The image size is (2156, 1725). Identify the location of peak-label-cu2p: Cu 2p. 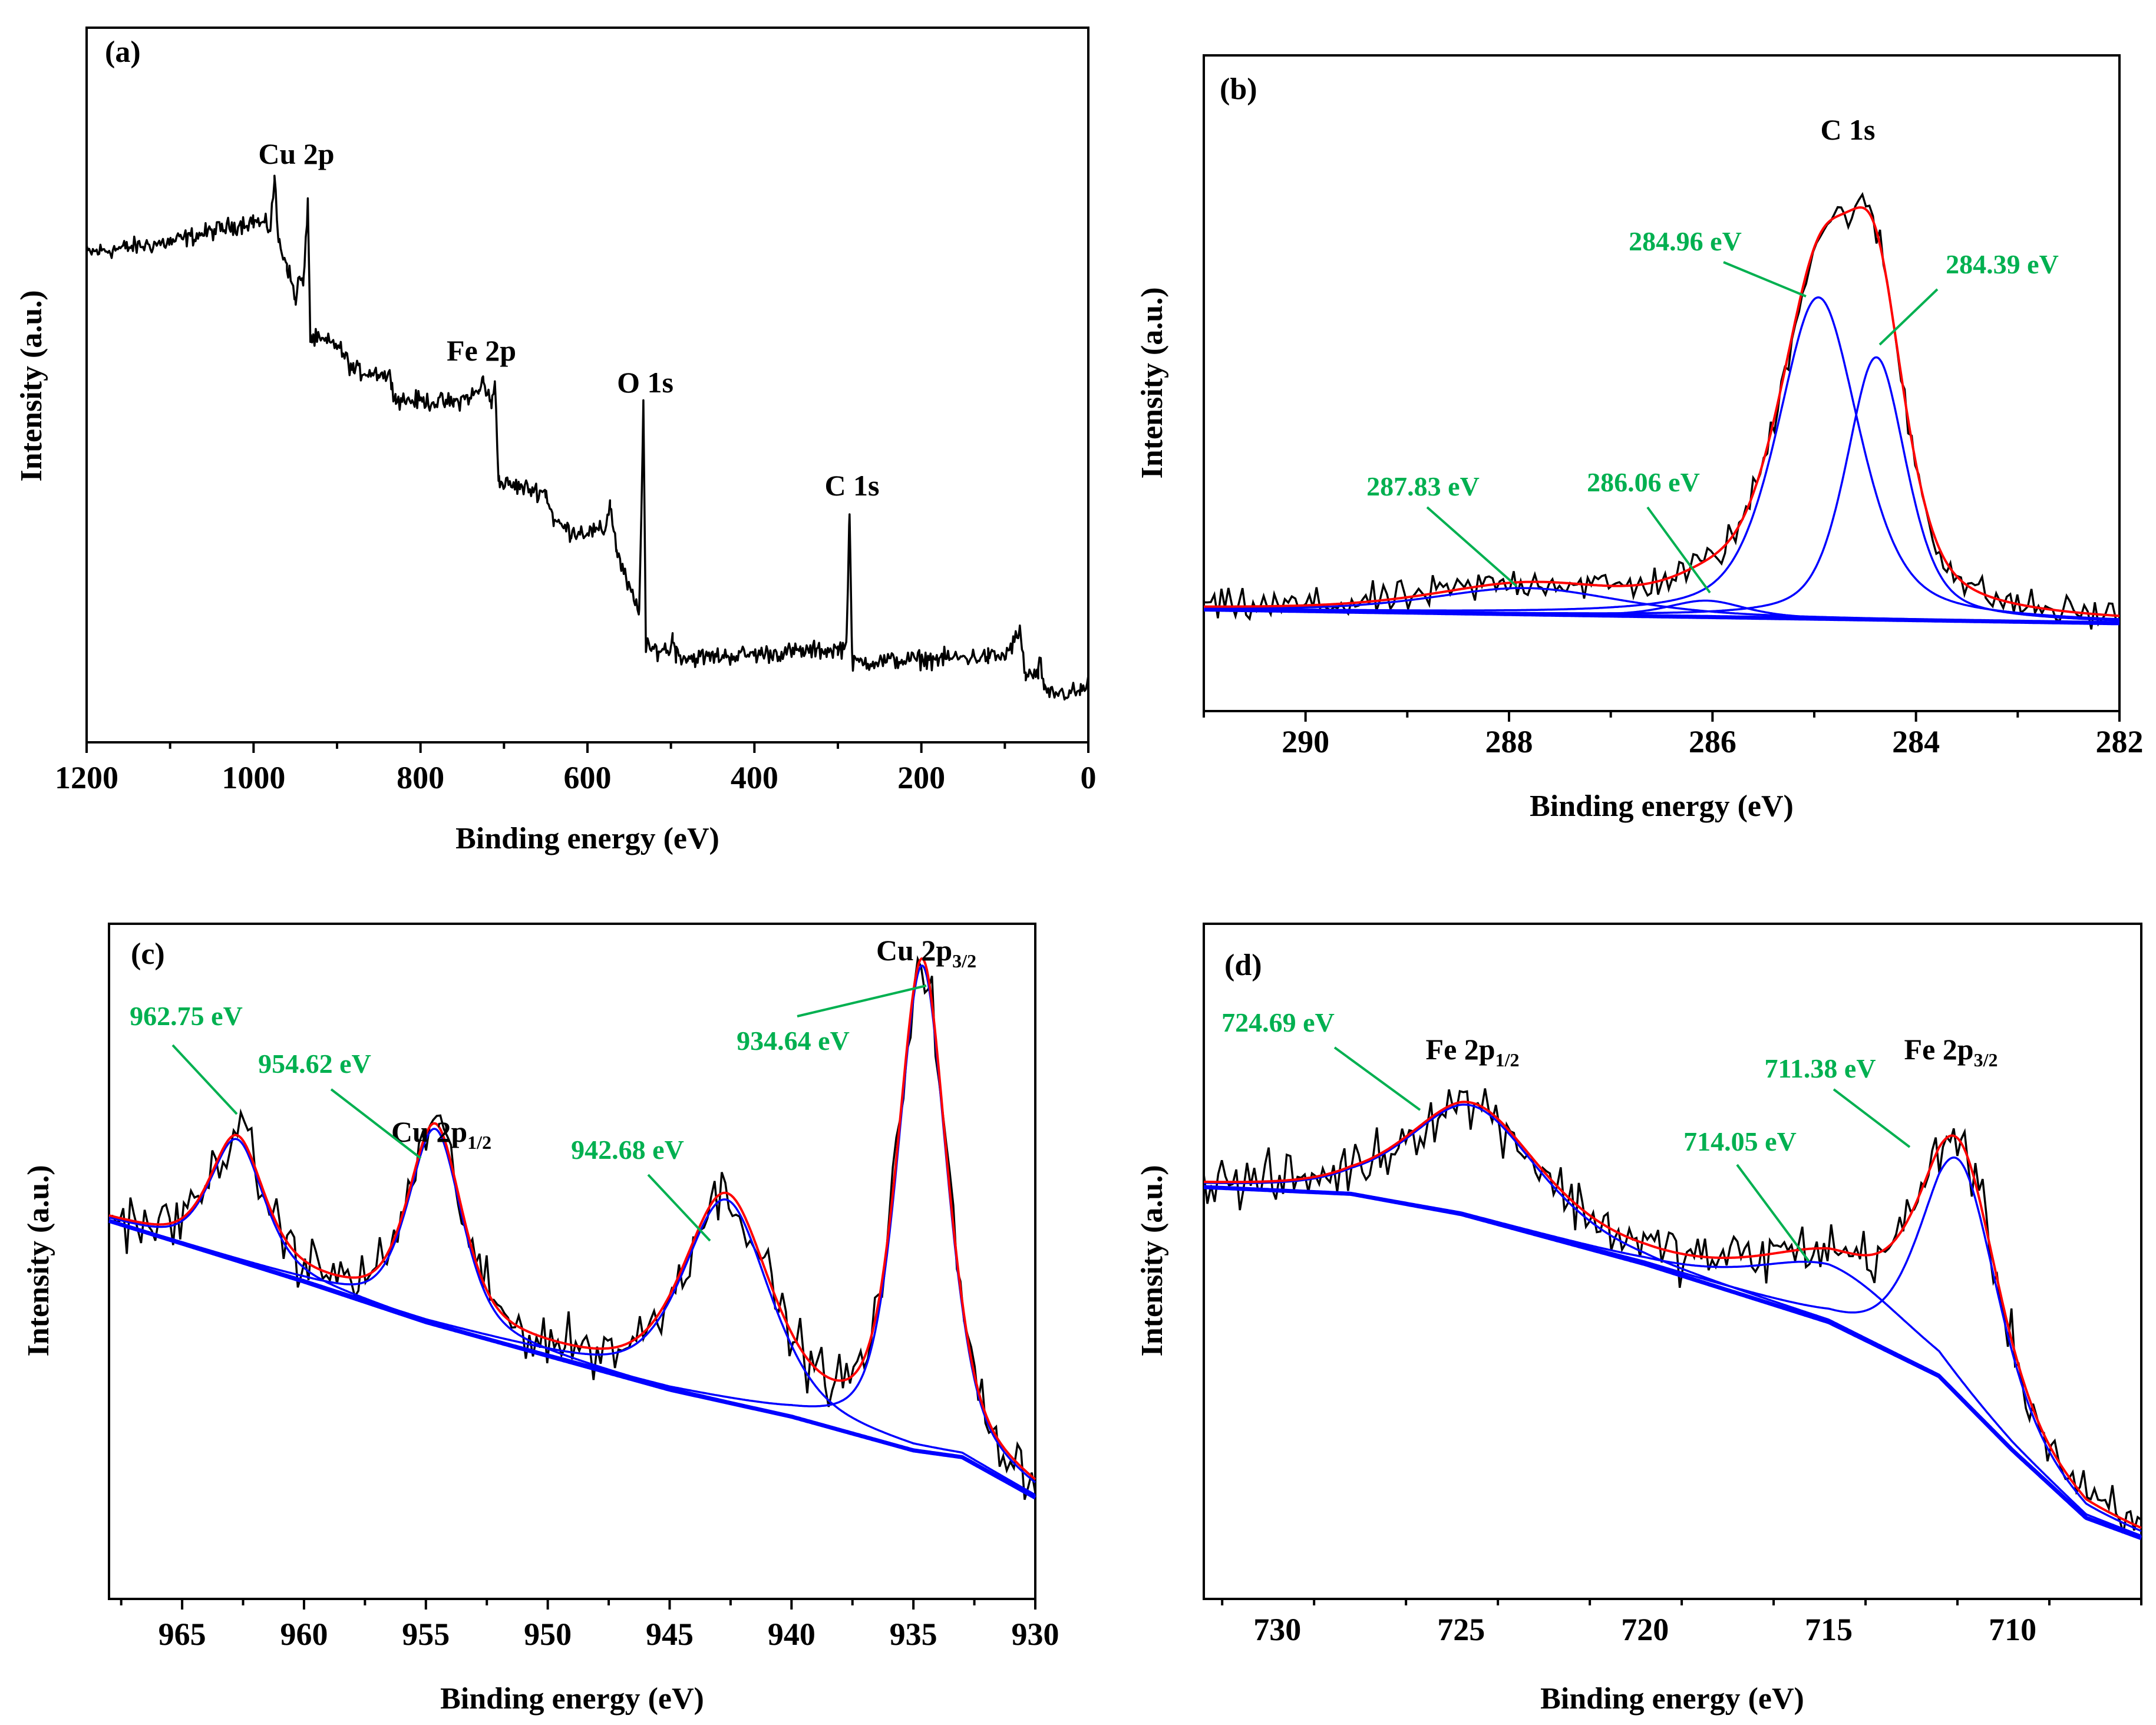
(296, 153).